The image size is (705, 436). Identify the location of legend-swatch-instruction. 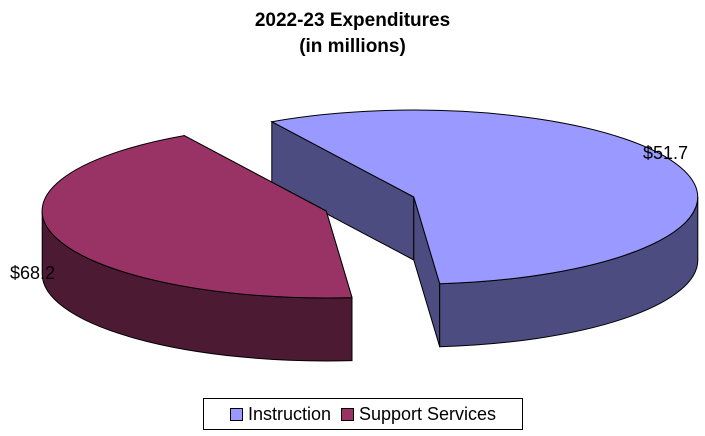
(236, 414).